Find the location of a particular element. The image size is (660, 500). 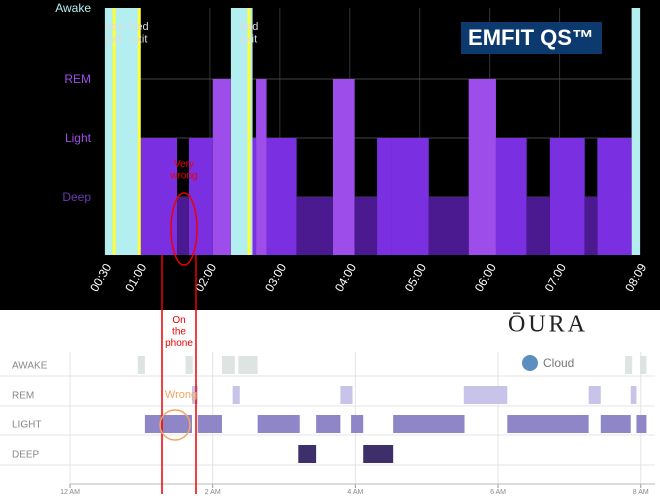

x-tick-label: 12 AM is located at coordinates (70, 492).